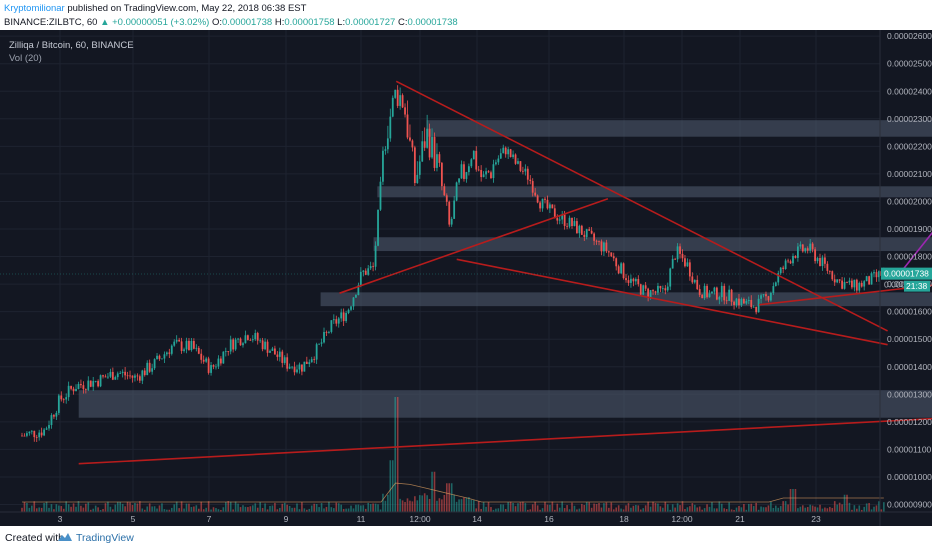  Describe the element at coordinates (917, 286) in the screenshot. I see `countdown-value: 21:38` at that location.